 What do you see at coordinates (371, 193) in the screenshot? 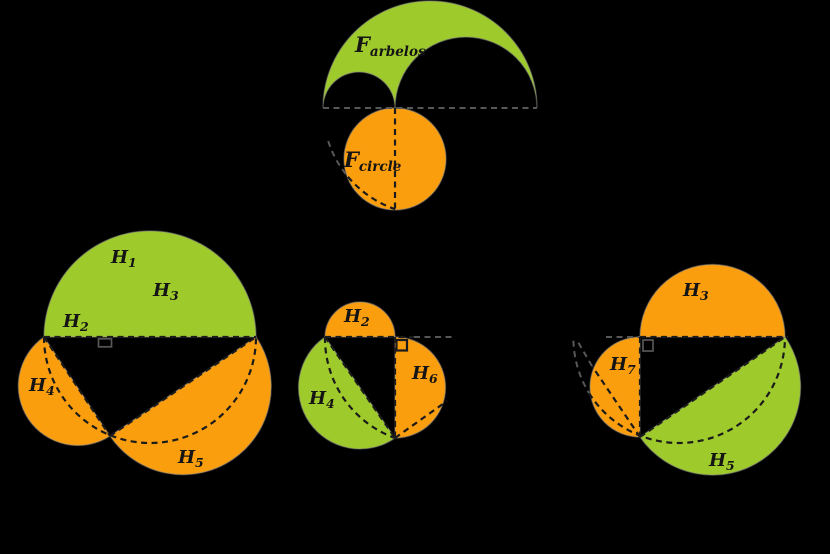
I see `outer-arc-dashed-on-circle` at bounding box center [371, 193].